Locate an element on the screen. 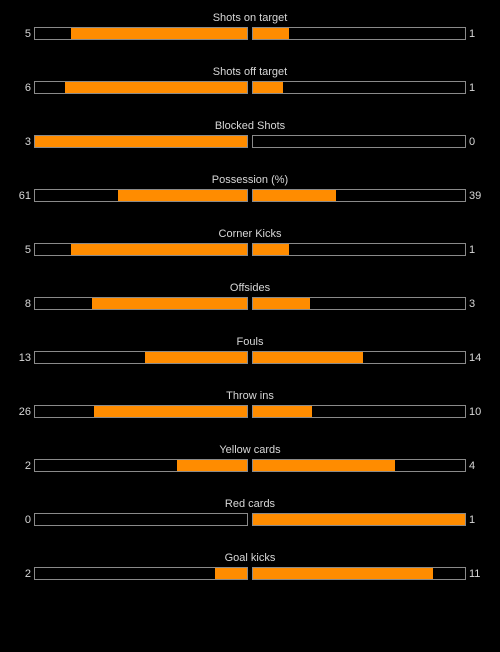  home-value: 0 is located at coordinates (27, 520).